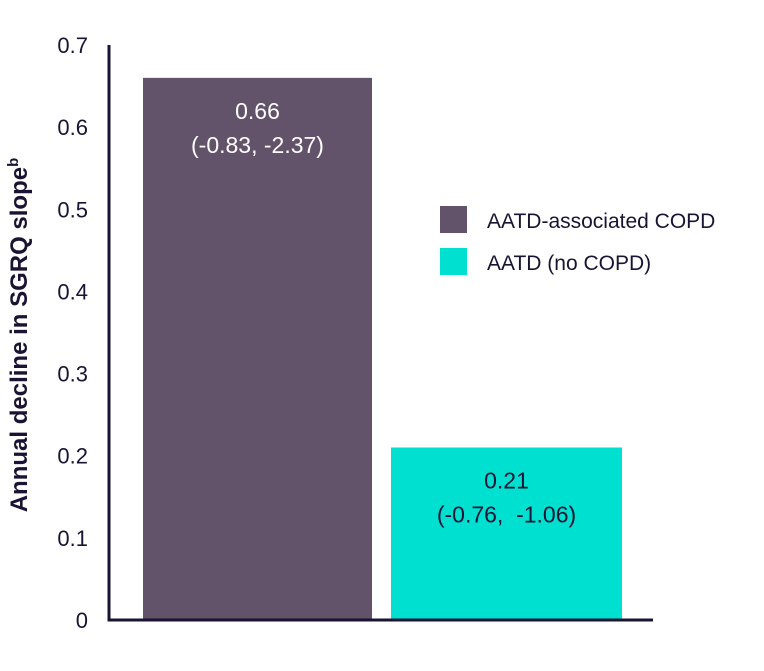 The image size is (764, 671). What do you see at coordinates (577, 240) in the screenshot?
I see `legend: AATD-associated COPD AATD (no COPD)` at bounding box center [577, 240].